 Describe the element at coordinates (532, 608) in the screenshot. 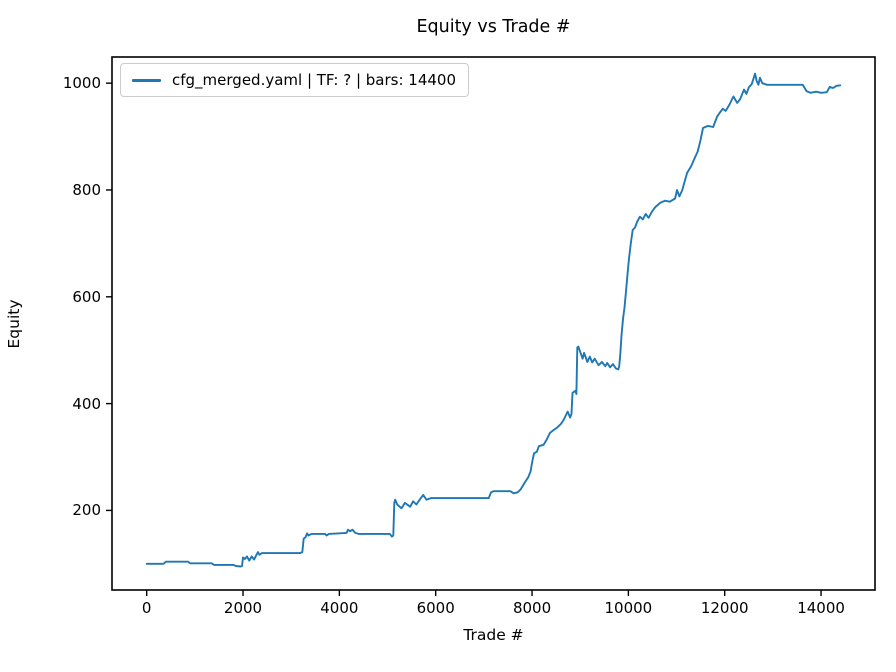

I see `x-tick-label: 8000` at that location.